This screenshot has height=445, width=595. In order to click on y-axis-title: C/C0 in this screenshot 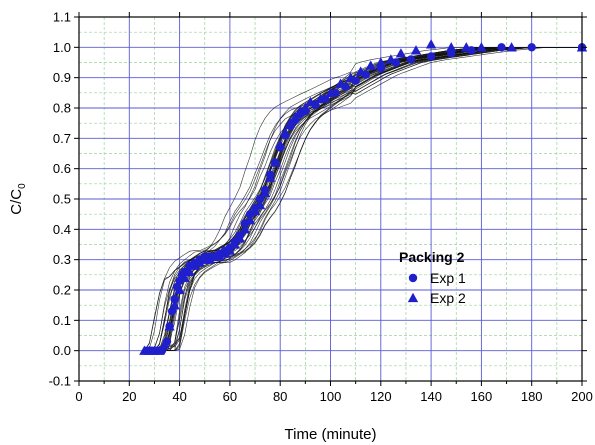, I will do `click(18, 199)`.